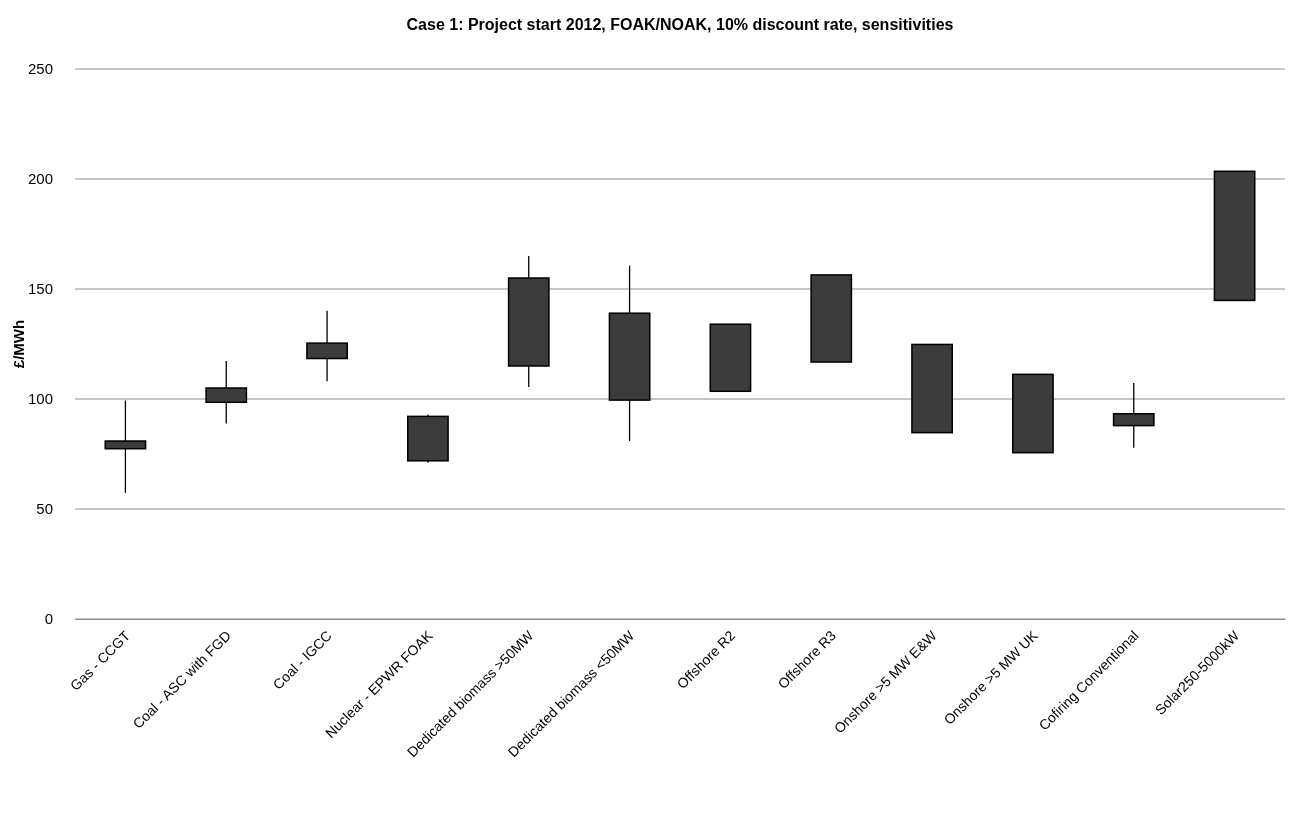  I want to click on y-tick-label: 150, so click(40, 289).